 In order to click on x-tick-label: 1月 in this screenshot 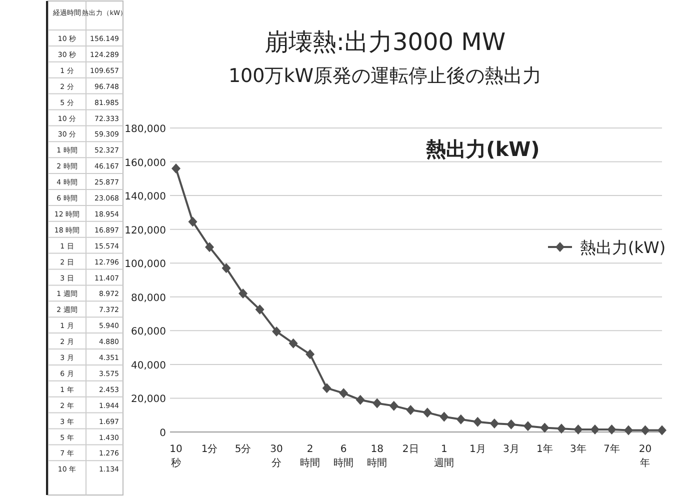, I will do `click(477, 449)`.